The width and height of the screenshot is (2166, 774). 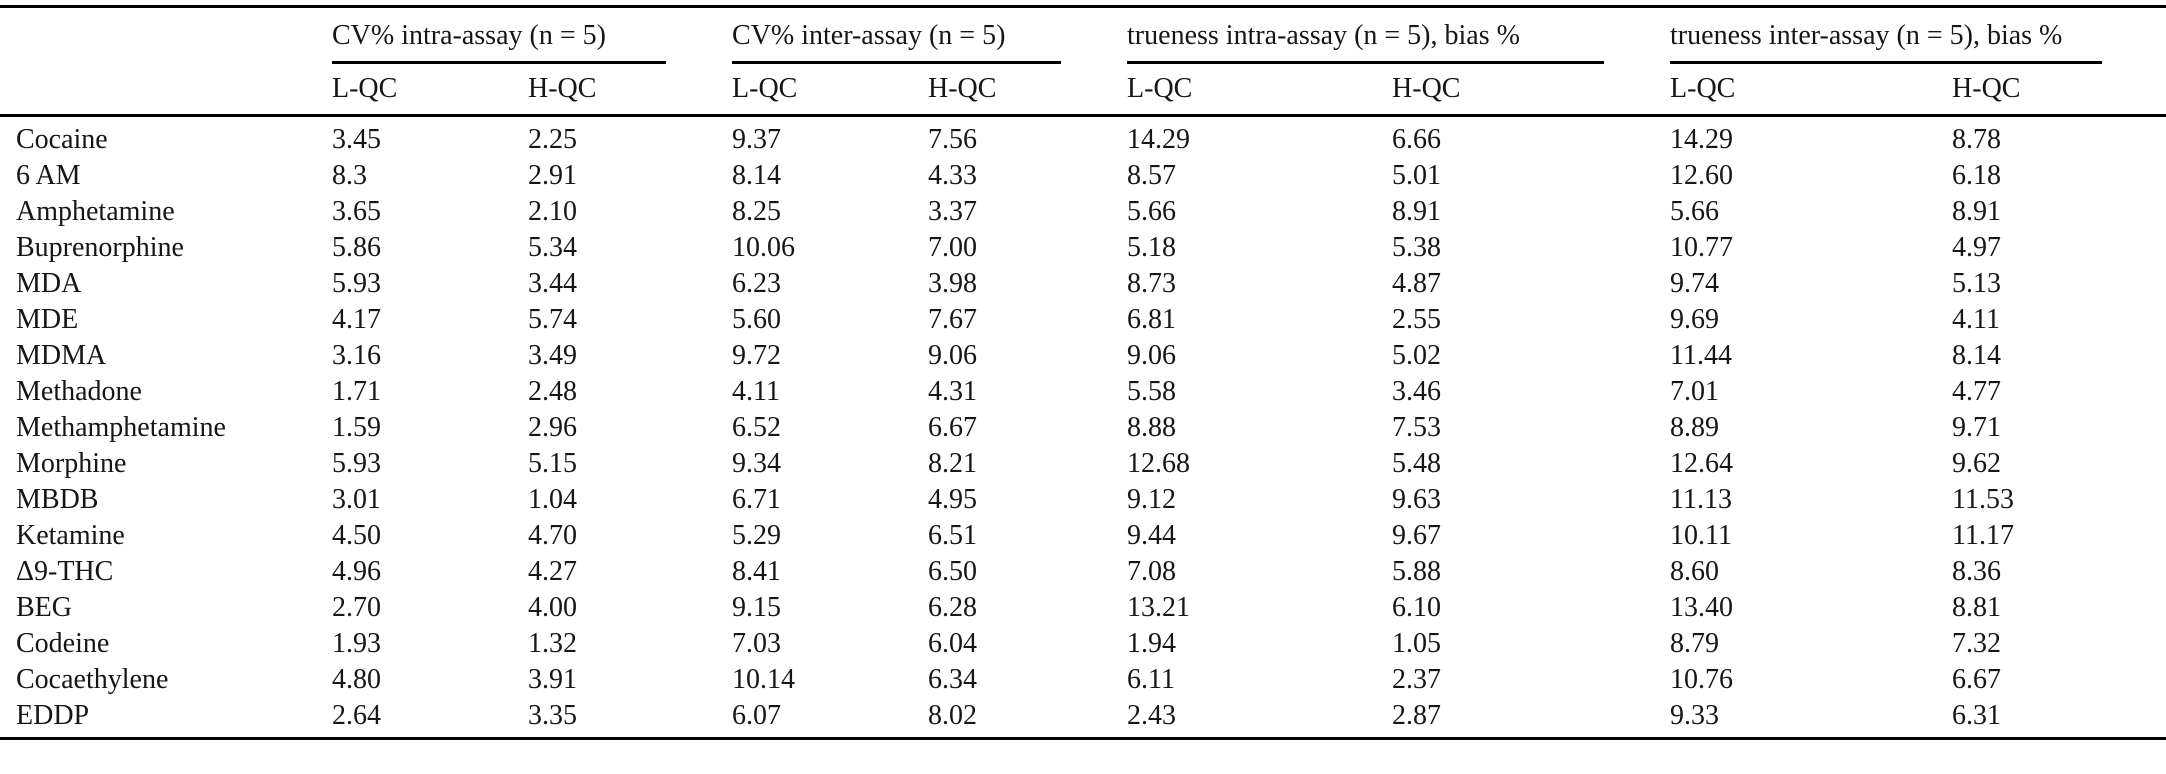 I want to click on value-cell: 4.11, so click(x=1976, y=319).